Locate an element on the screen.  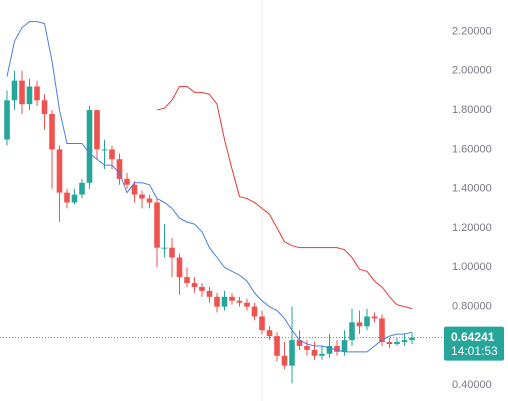
y-tick-label: 2.20000 is located at coordinates (472, 31).